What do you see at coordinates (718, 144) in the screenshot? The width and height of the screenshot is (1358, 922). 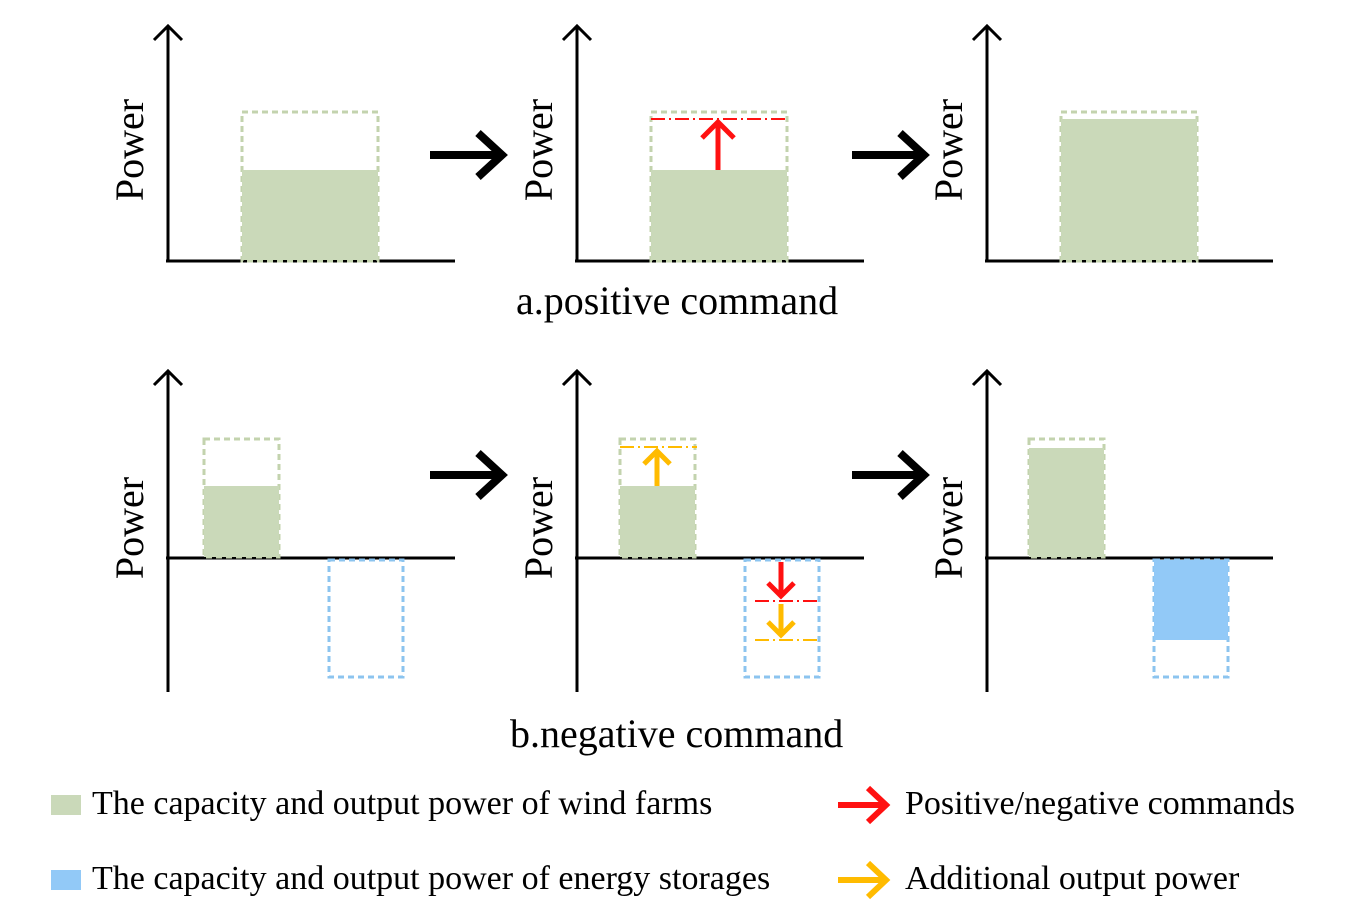 I see `command-up-arrow` at bounding box center [718, 144].